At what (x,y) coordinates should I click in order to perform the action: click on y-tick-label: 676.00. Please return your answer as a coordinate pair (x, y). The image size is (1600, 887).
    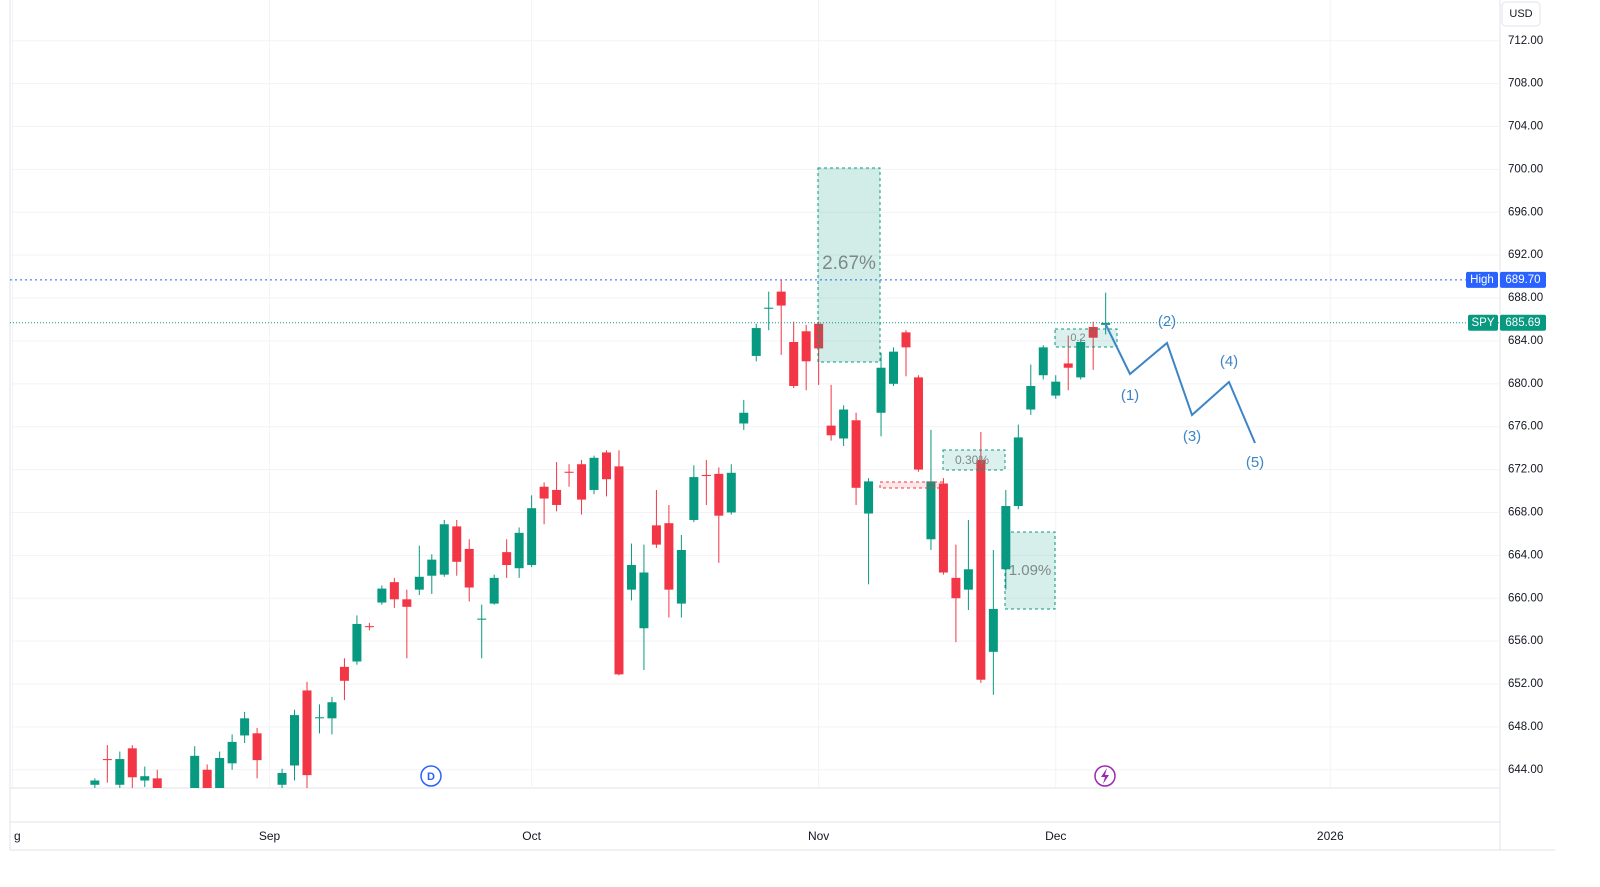
    Looking at the image, I should click on (1525, 427).